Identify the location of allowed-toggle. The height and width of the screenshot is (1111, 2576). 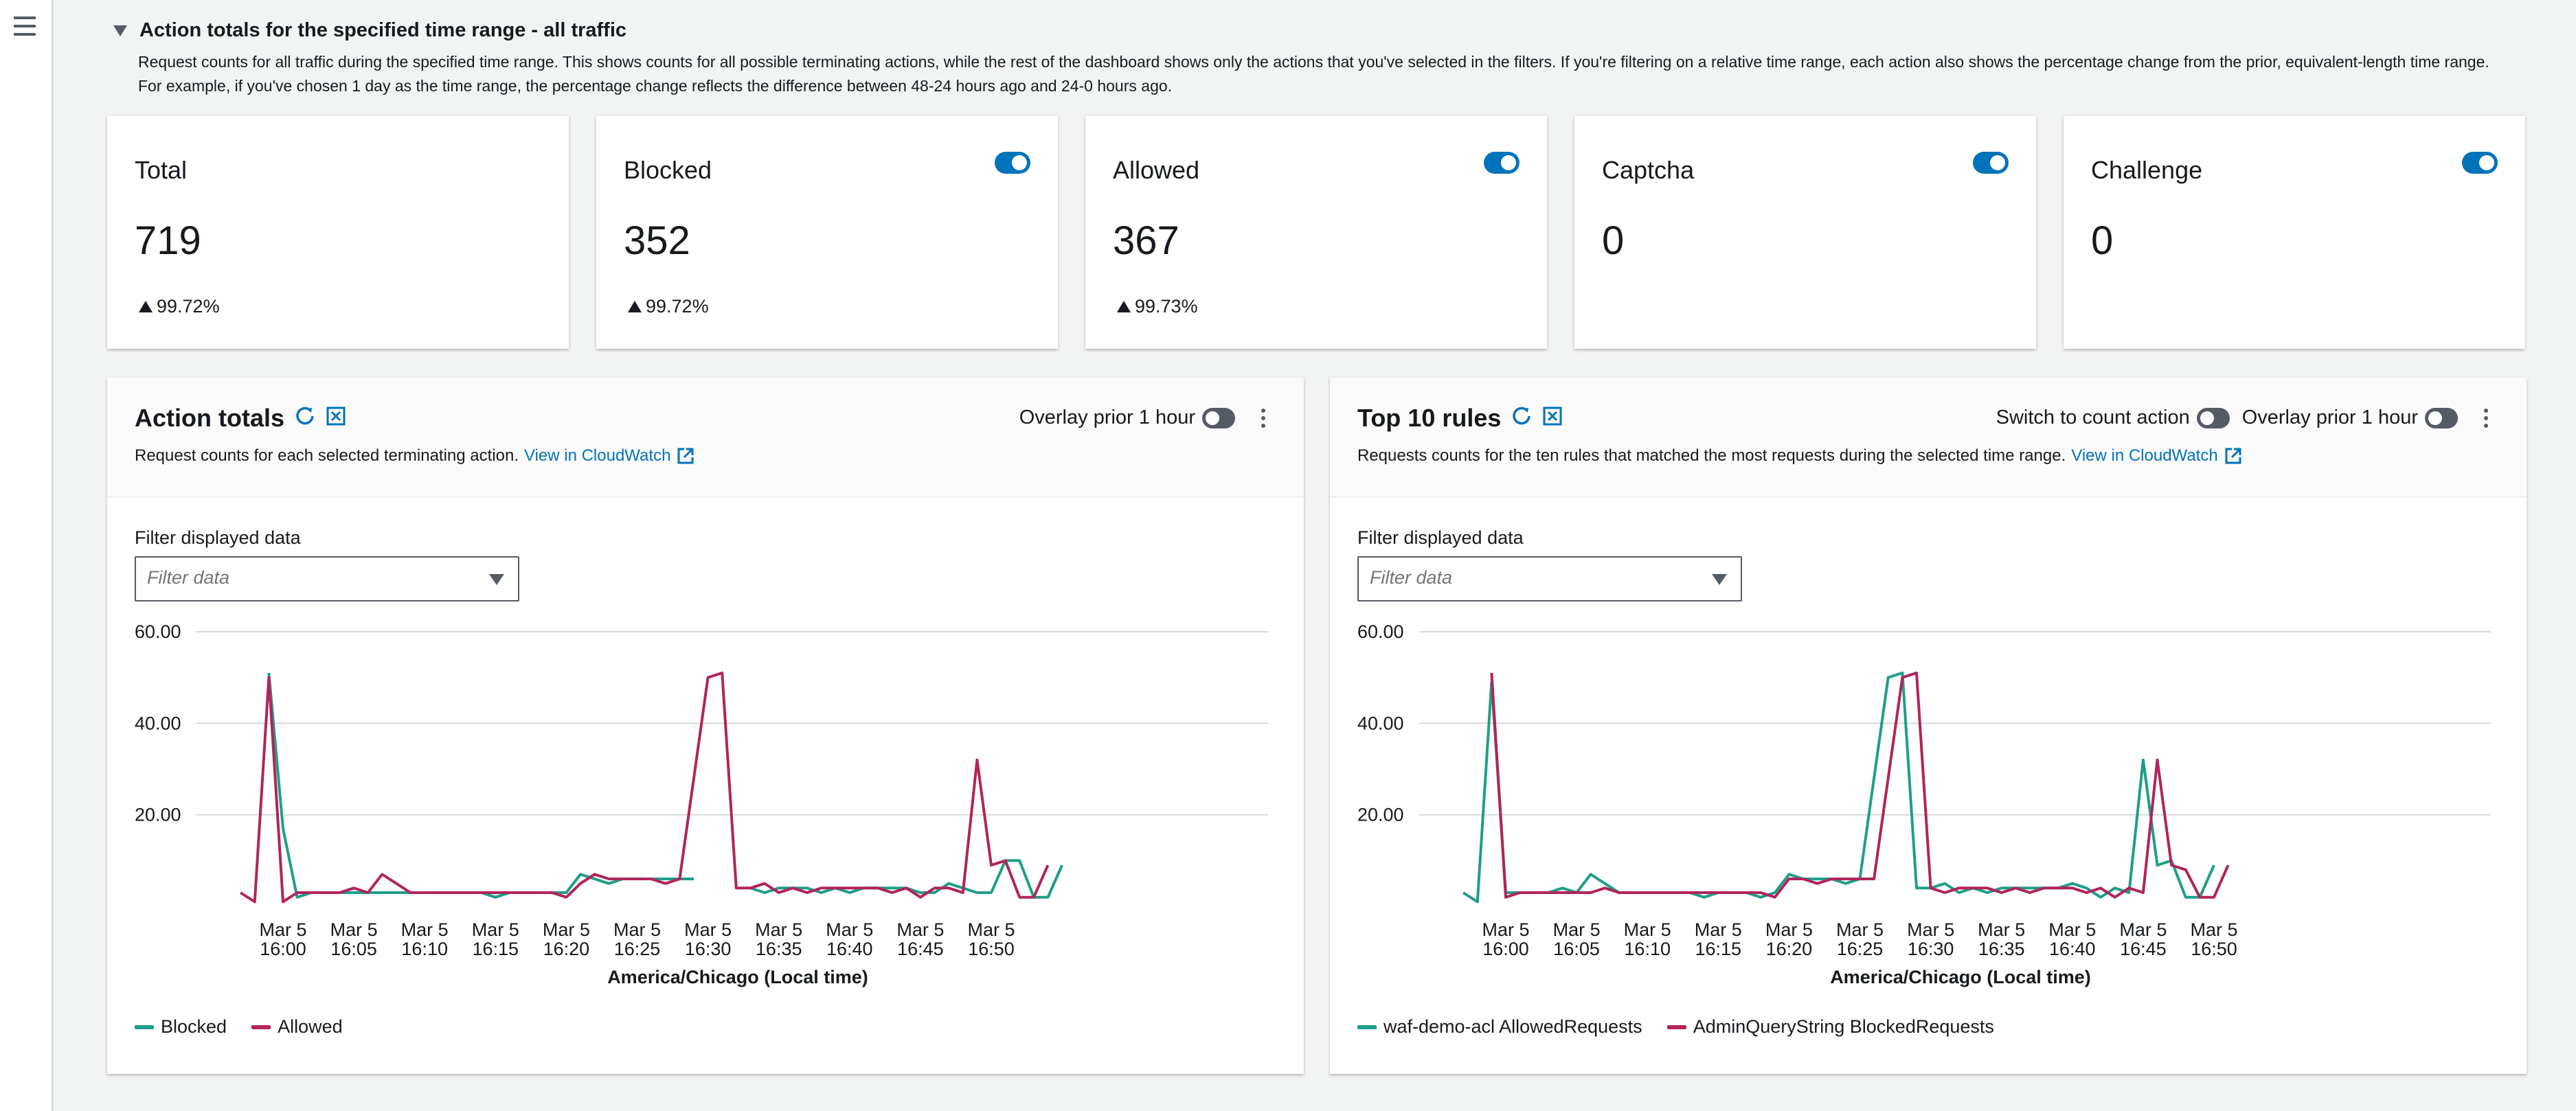
(1501, 163).